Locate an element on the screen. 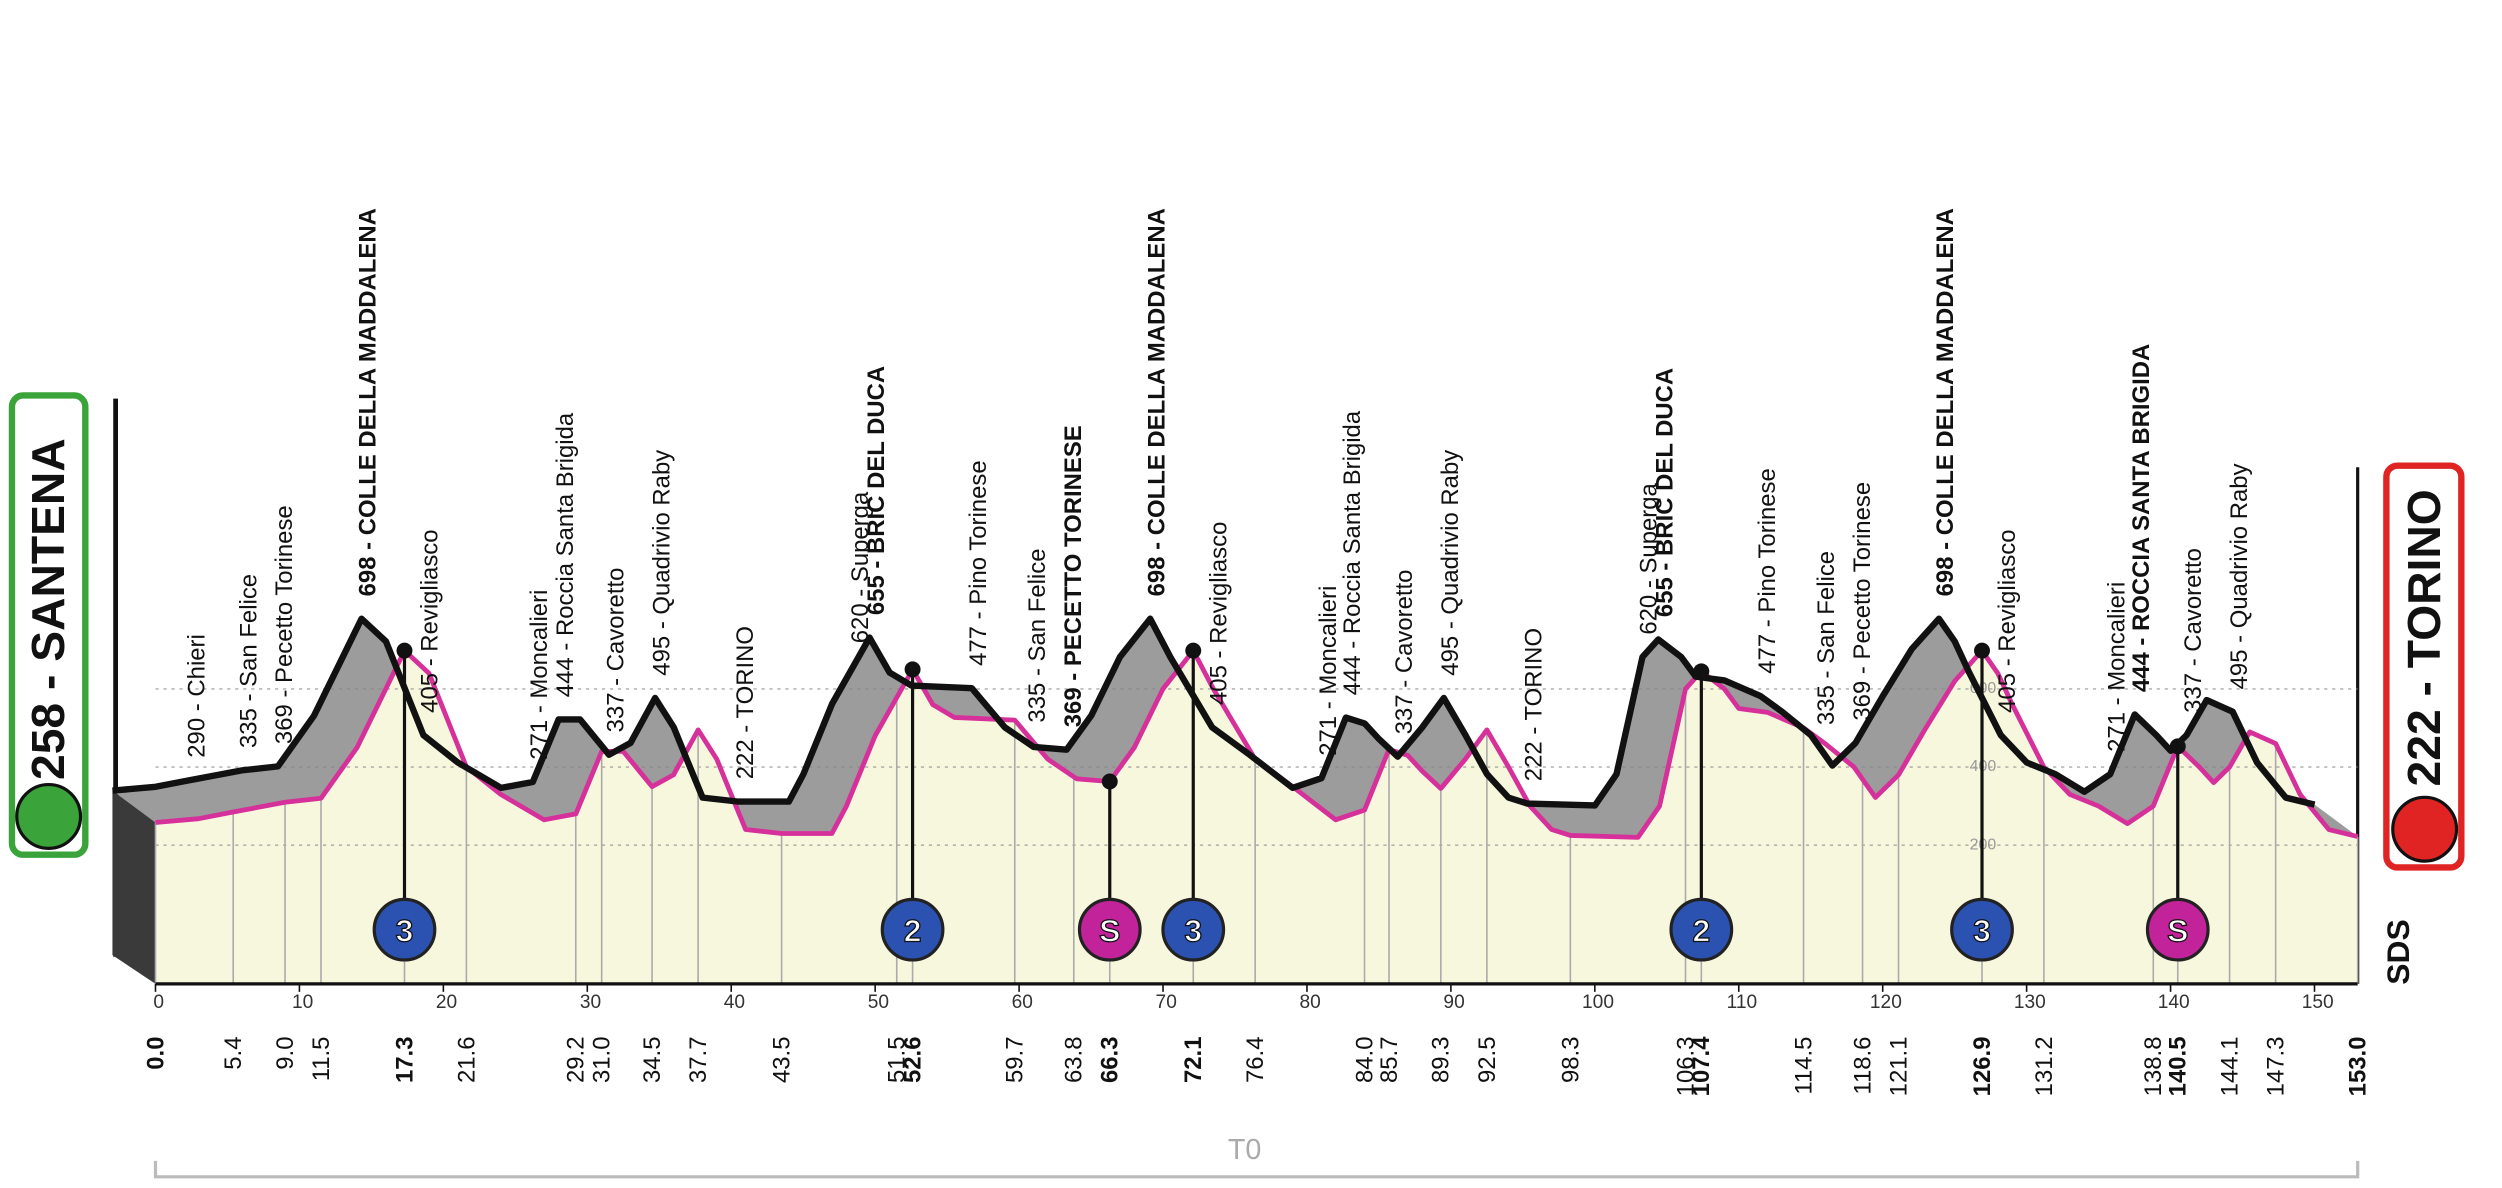 The image size is (2502, 1188). x-tick-label: 30 is located at coordinates (590, 1002).